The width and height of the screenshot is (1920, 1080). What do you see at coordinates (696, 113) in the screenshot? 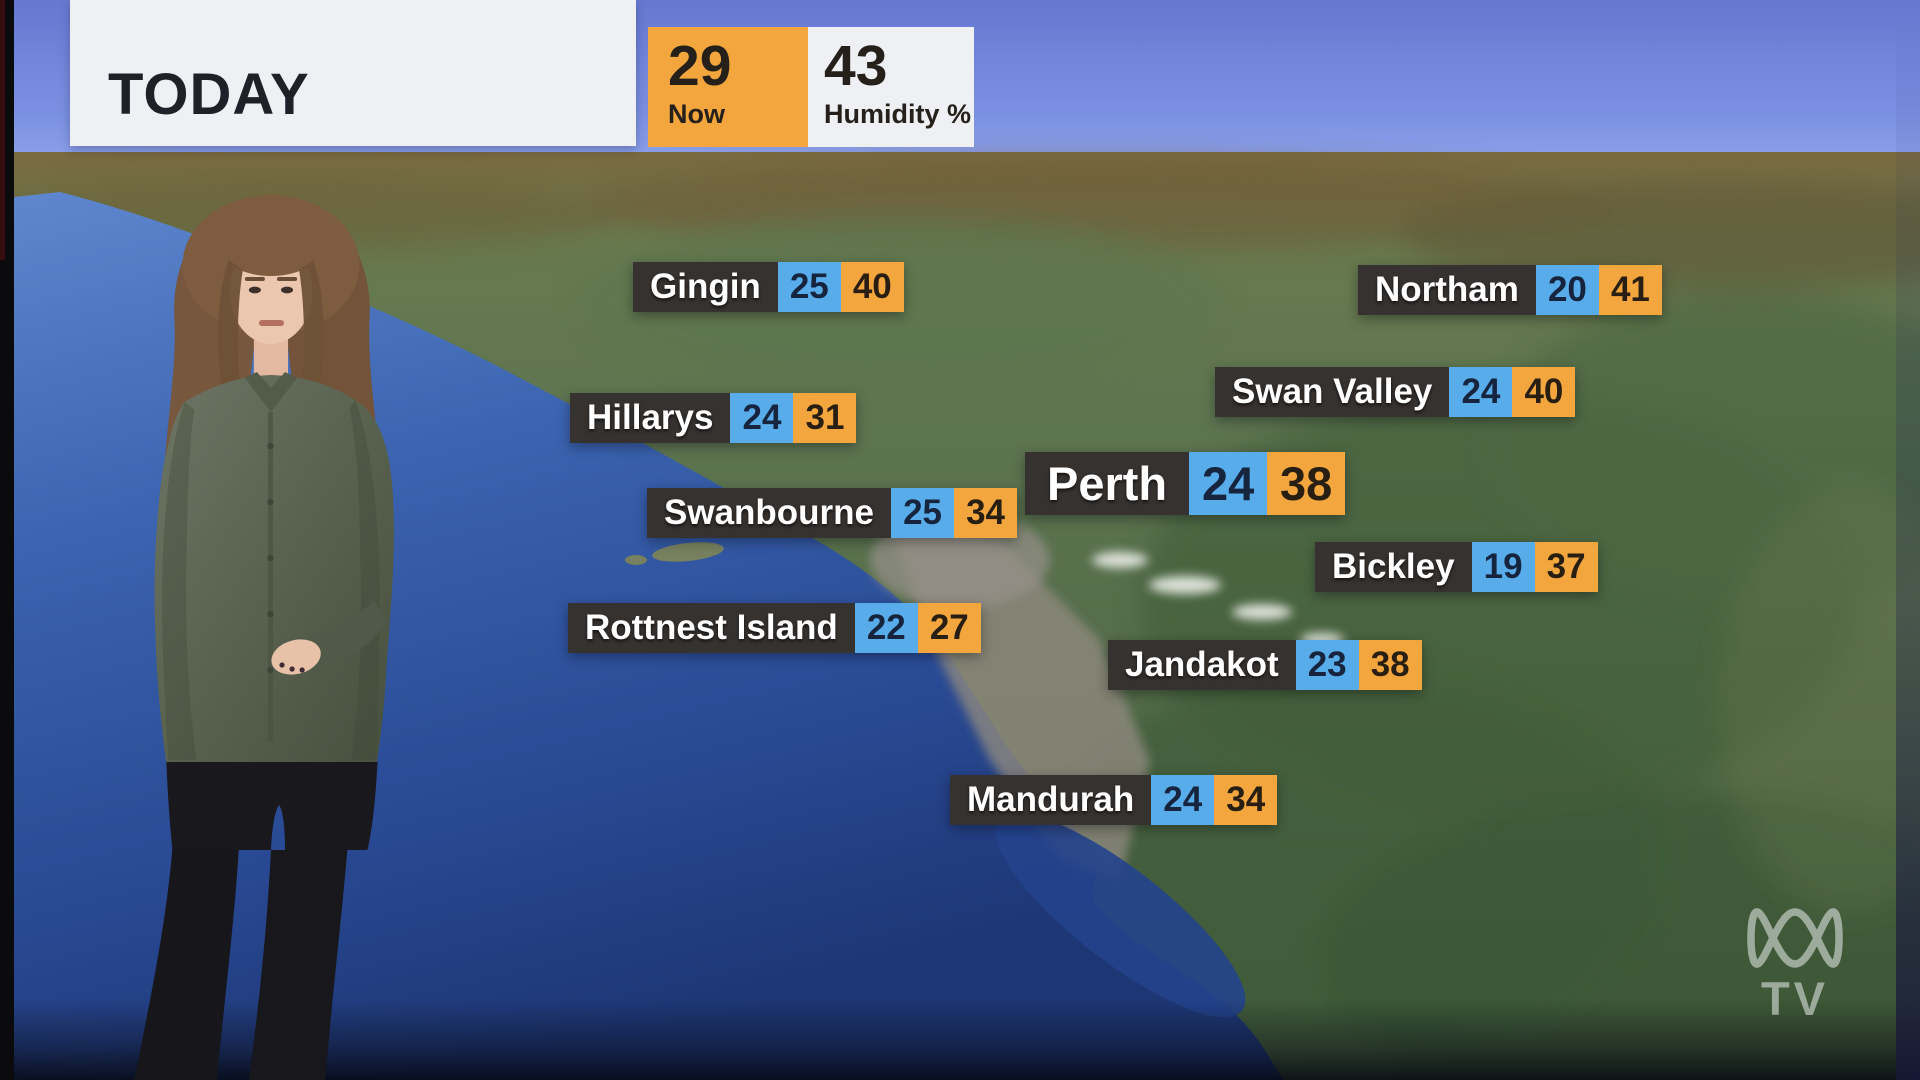
I see `now-label: Now` at bounding box center [696, 113].